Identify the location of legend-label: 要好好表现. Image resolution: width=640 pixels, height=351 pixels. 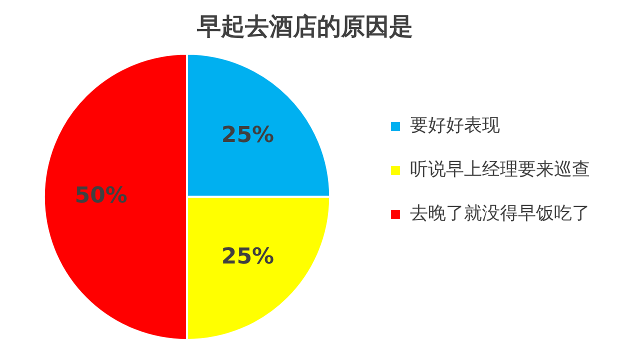
(455, 125).